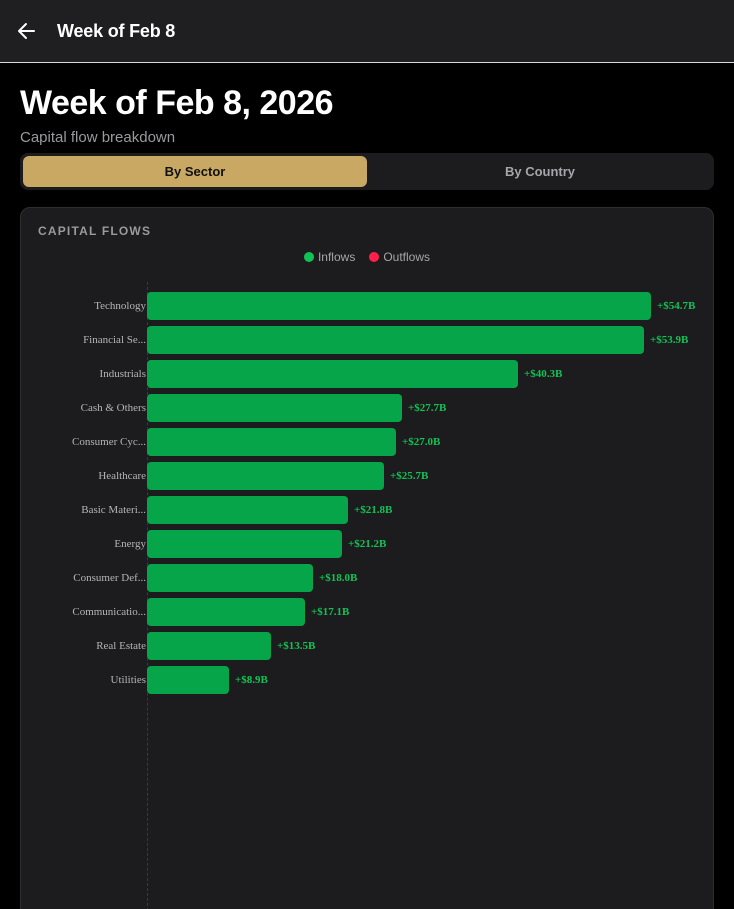 The width and height of the screenshot is (734, 909). What do you see at coordinates (120, 306) in the screenshot?
I see `category-label: Technology` at bounding box center [120, 306].